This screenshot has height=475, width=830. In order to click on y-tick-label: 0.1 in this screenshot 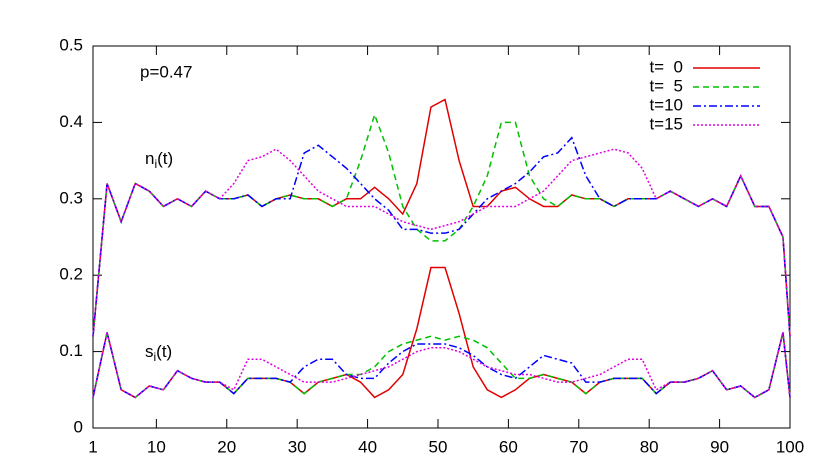, I will do `click(71, 350)`.